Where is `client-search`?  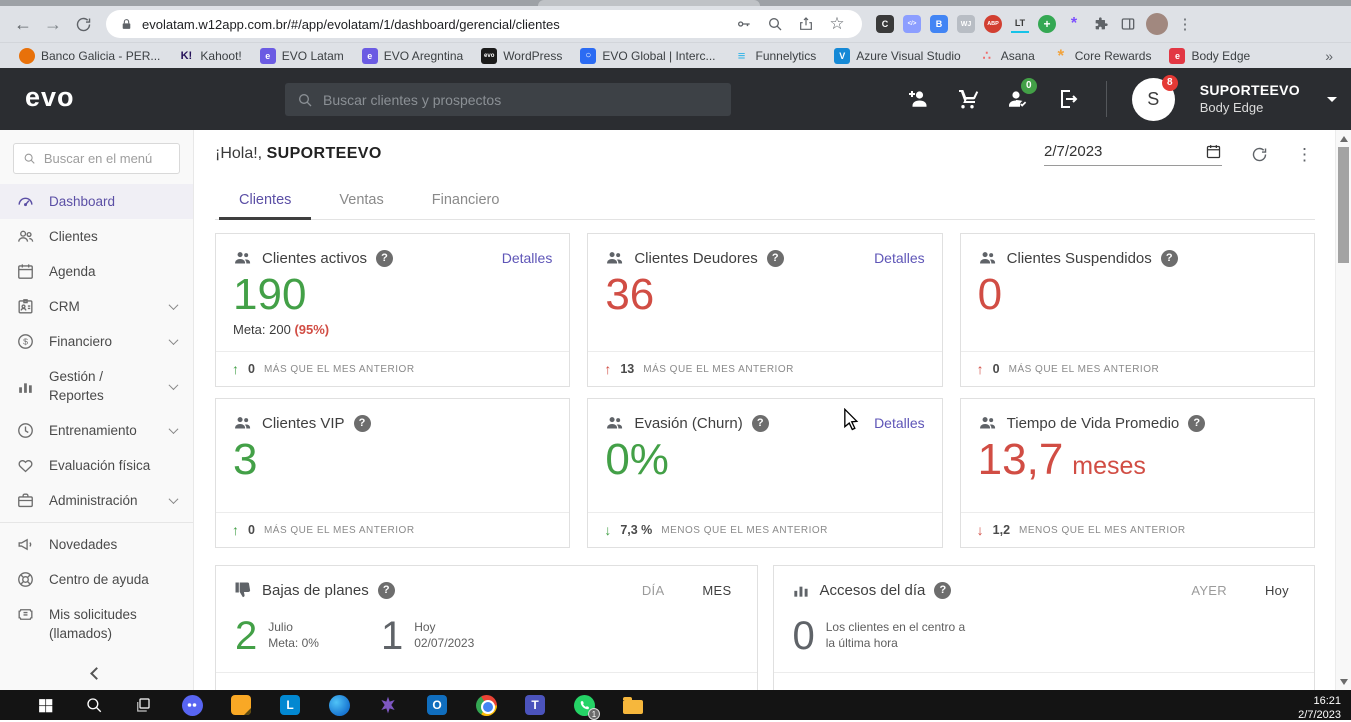
client-search is located at coordinates (508, 99).